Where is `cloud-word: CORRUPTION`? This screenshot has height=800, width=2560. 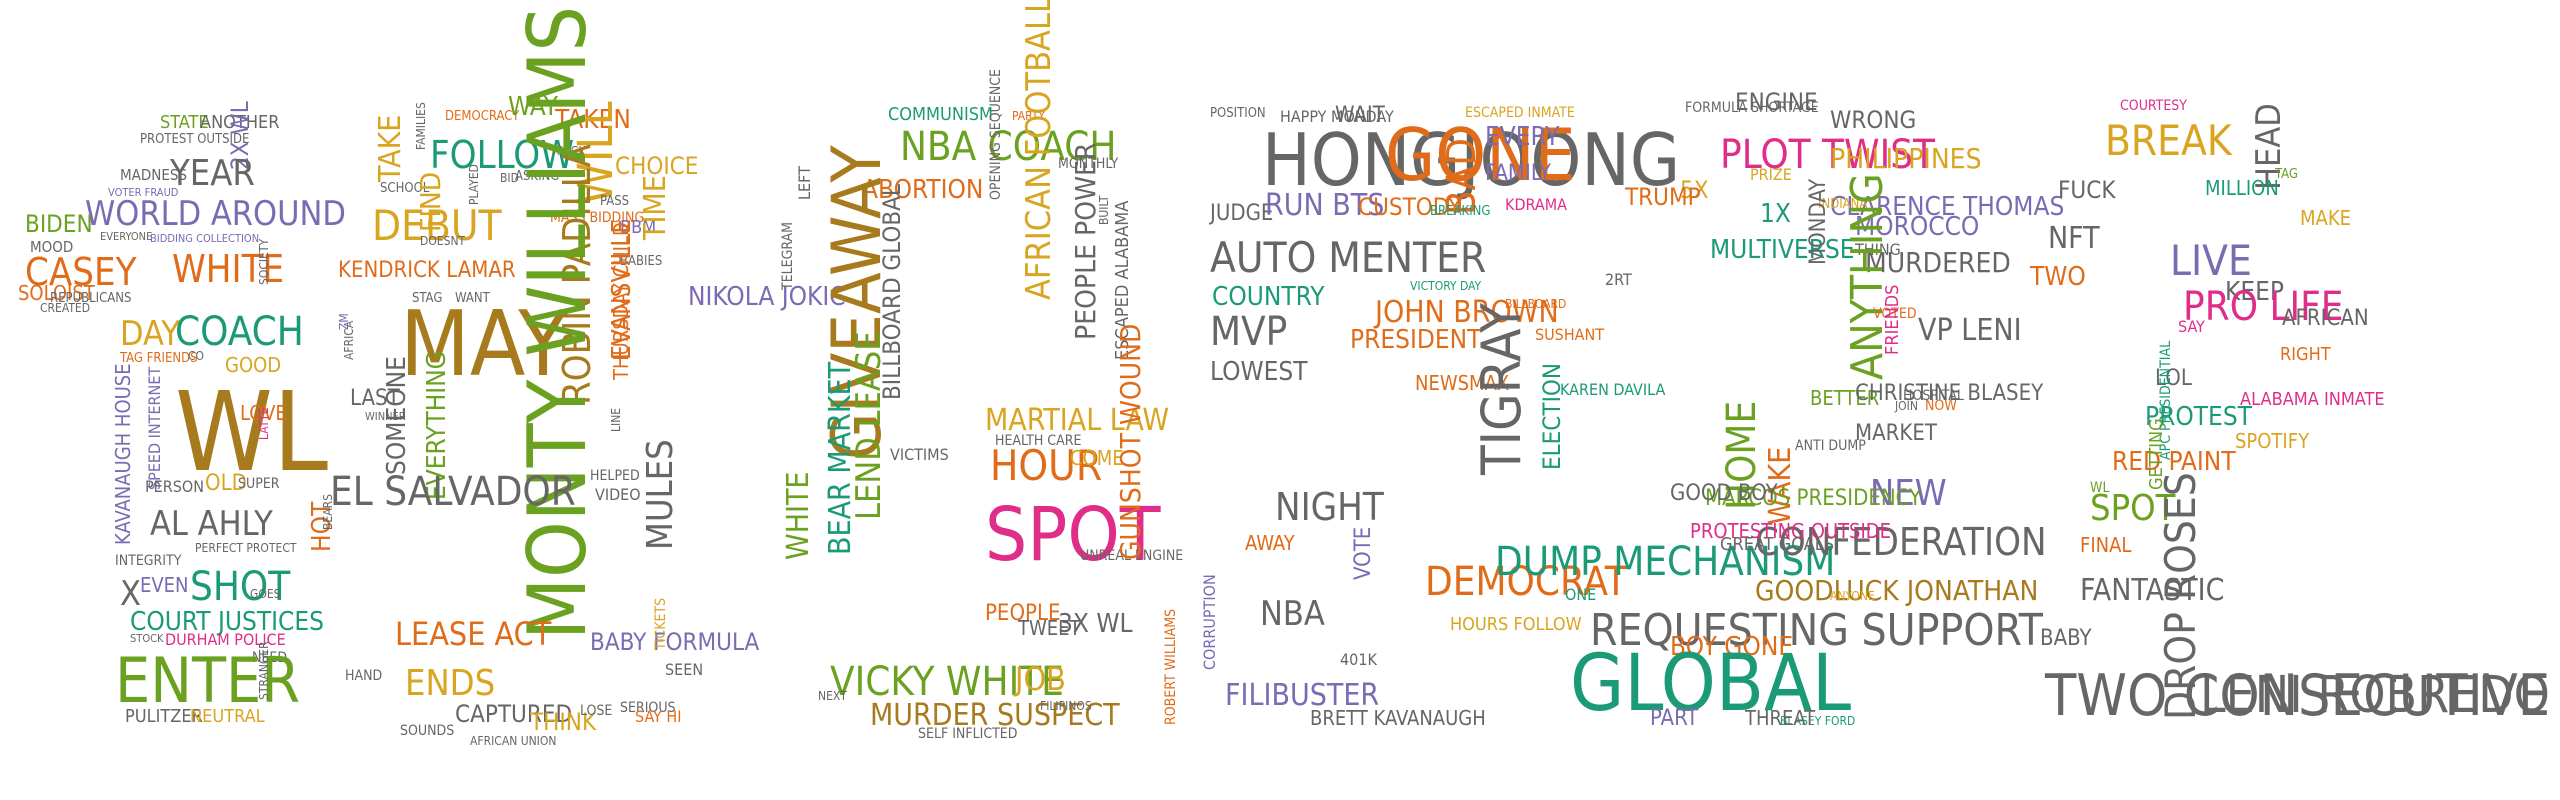 cloud-word: CORRUPTION is located at coordinates (1209, 622).